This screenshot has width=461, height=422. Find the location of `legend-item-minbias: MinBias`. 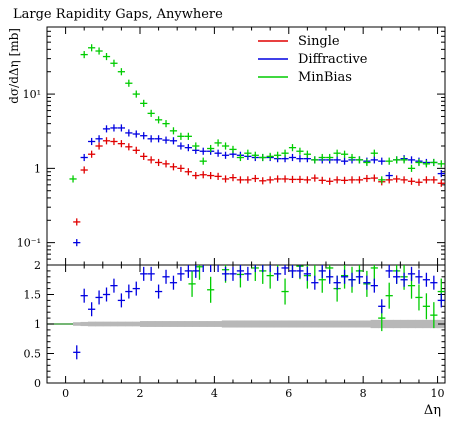

legend-item-minbias: MinBias is located at coordinates (305, 77).